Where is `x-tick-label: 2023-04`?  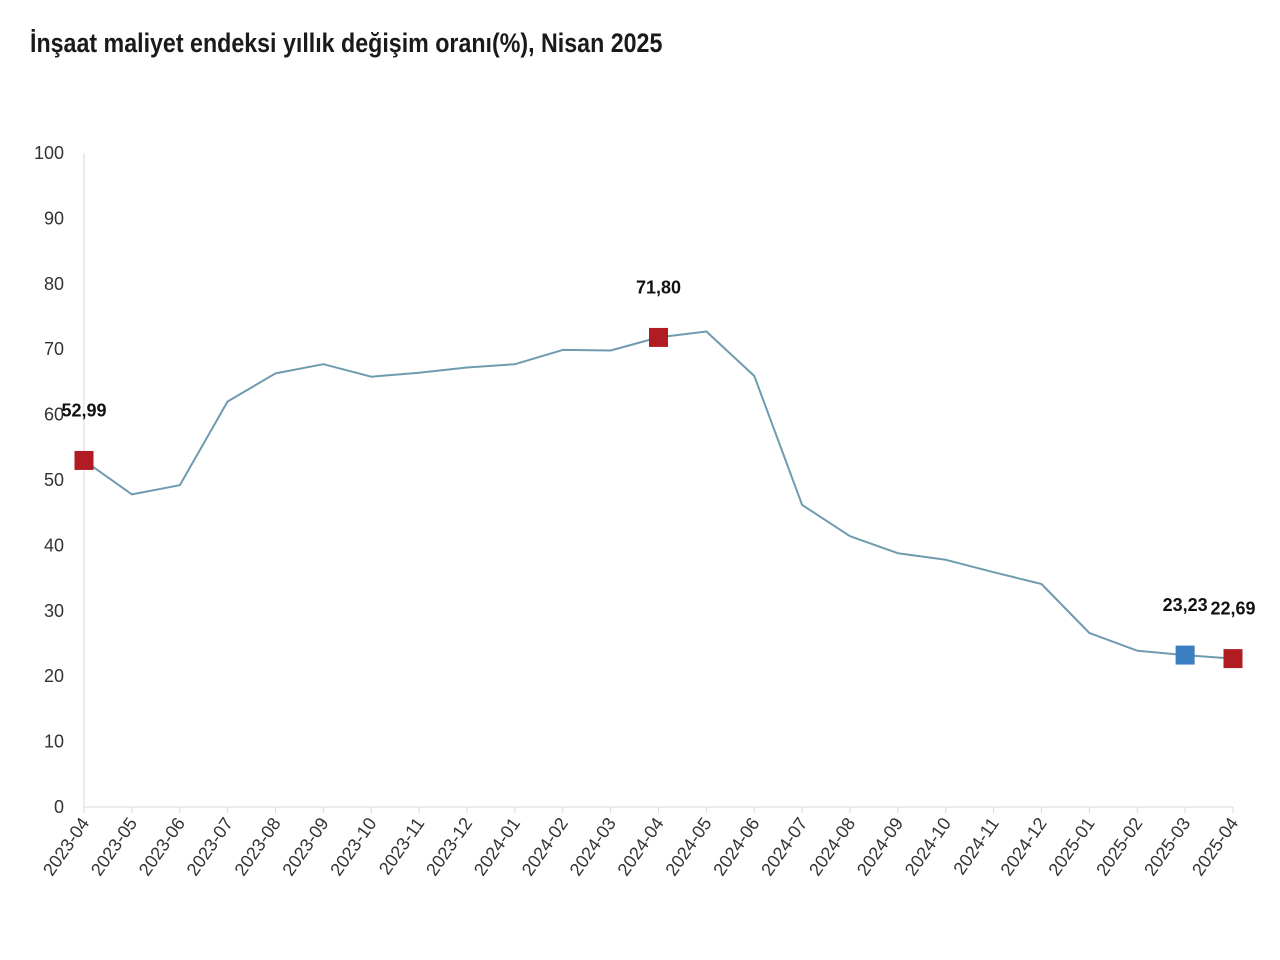
x-tick-label: 2023-04 is located at coordinates (66, 847).